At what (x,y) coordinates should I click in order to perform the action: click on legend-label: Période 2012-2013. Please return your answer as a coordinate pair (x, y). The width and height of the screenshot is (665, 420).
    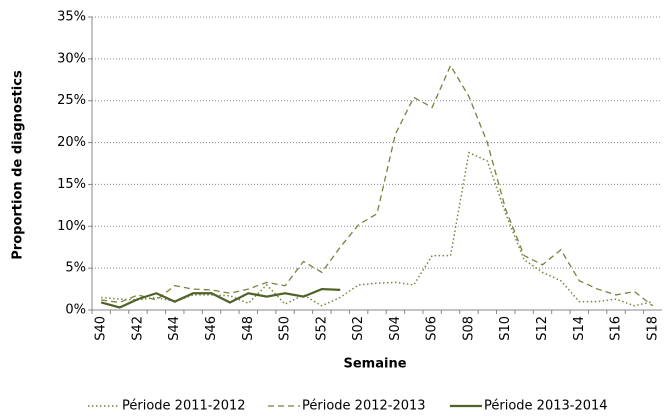
    Looking at the image, I should click on (364, 406).